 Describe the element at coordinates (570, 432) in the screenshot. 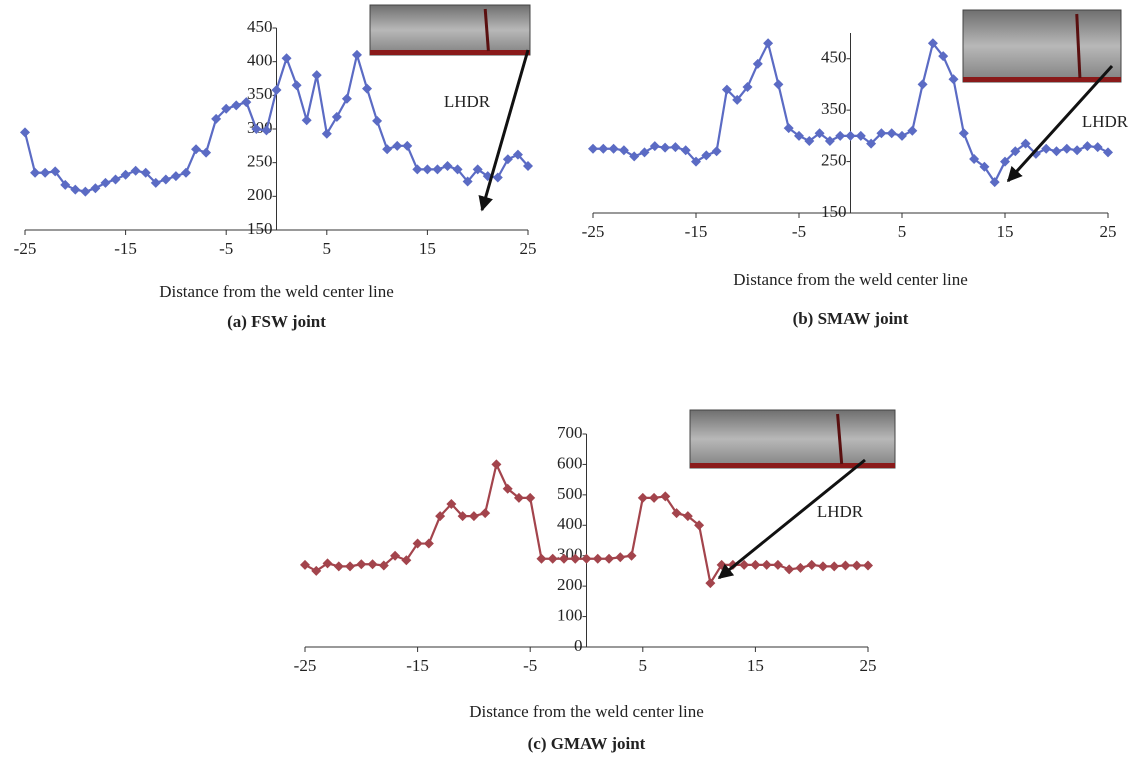

I see `y-tick-label: 700` at that location.